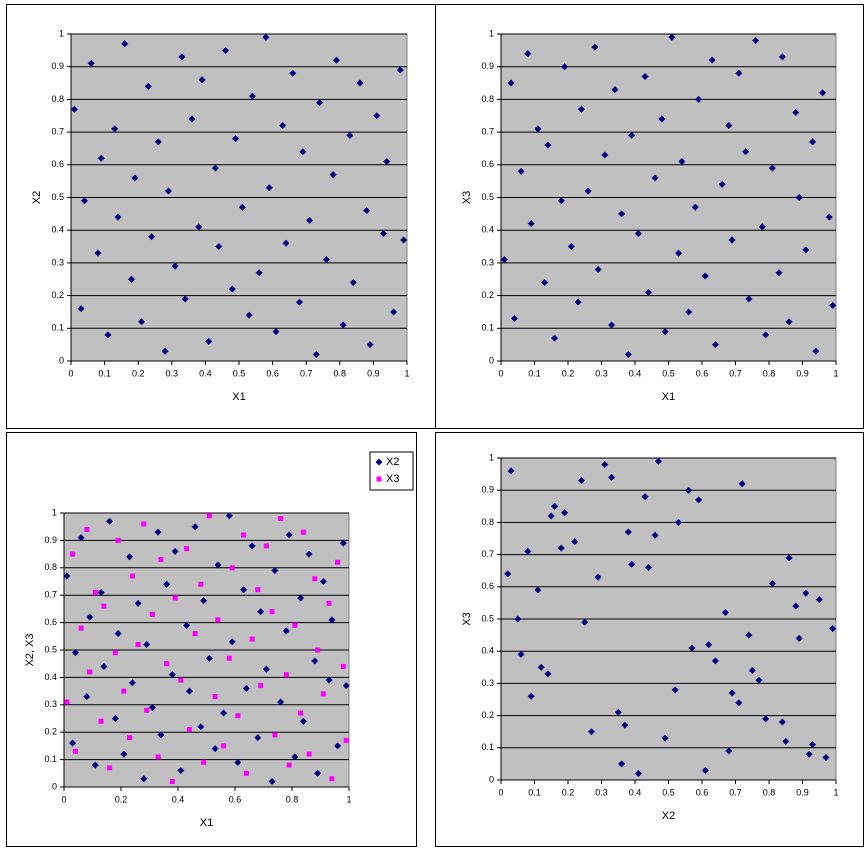 The width and height of the screenshot is (867, 850). Describe the element at coordinates (348, 799) in the screenshot. I see `x-tick-label: 1` at that location.